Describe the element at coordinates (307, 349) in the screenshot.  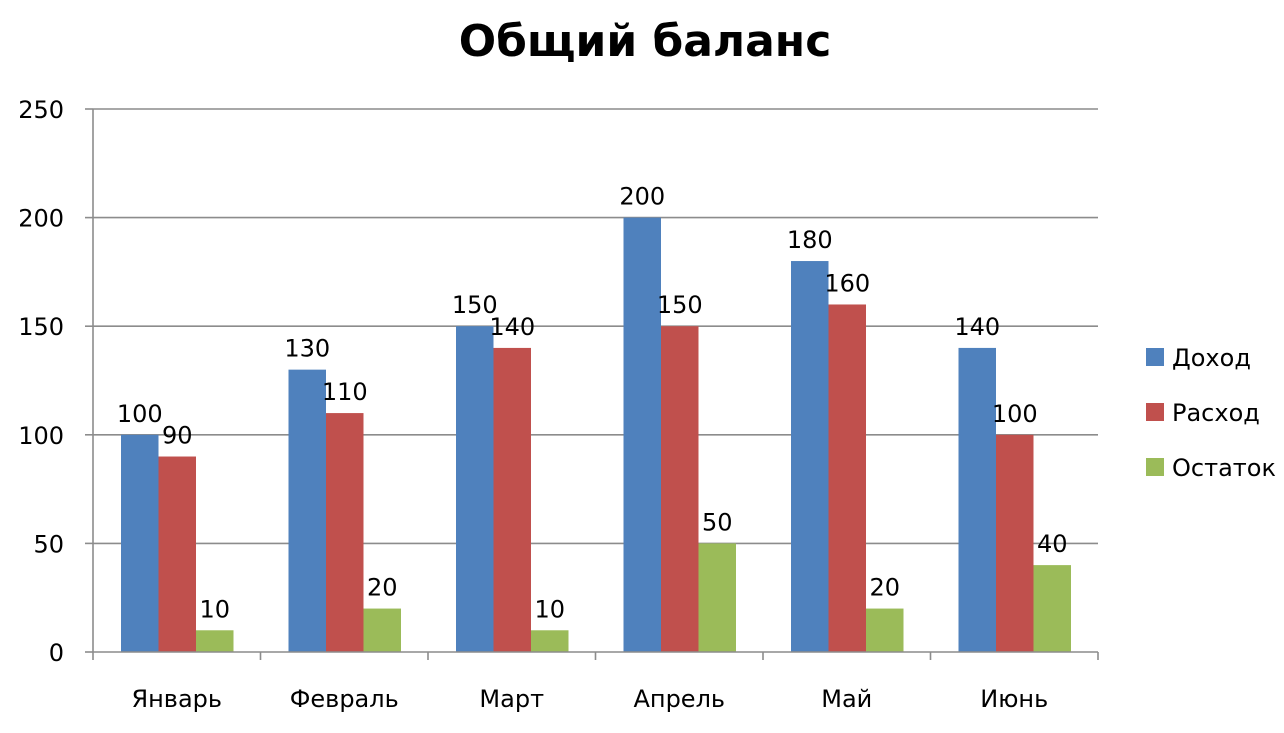
I see `data-label: 130` at that location.